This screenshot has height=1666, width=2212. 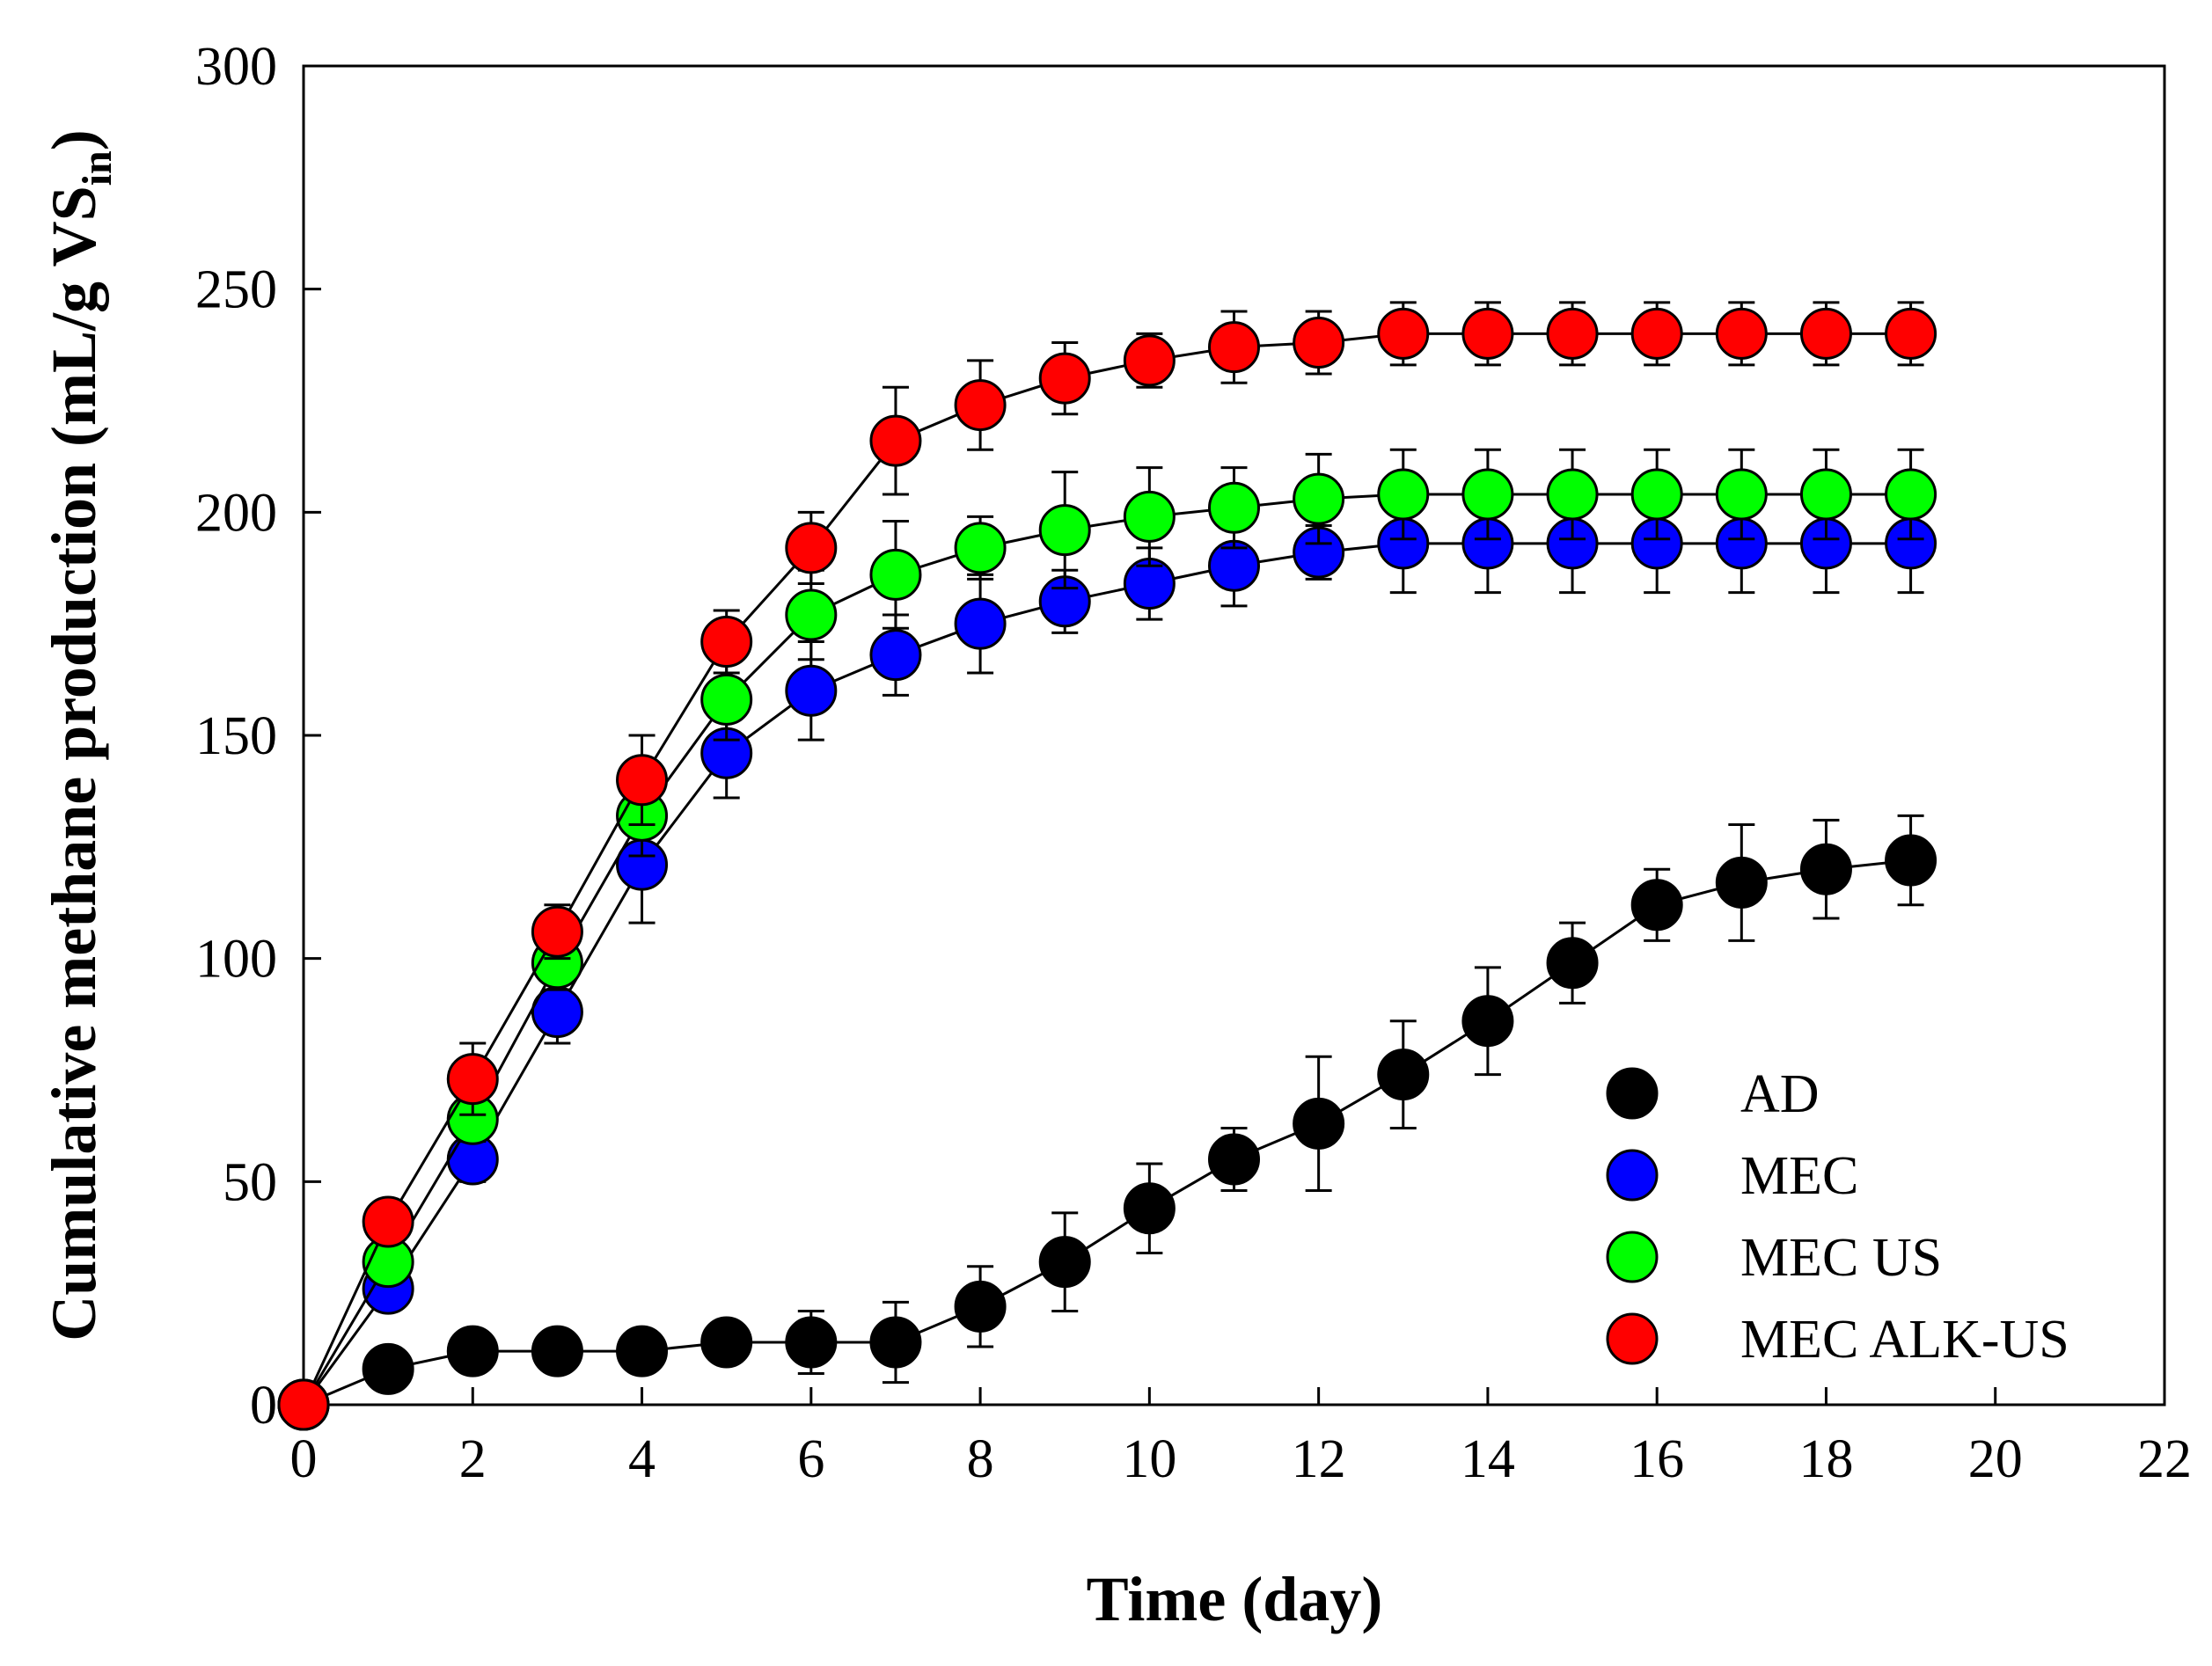 I want to click on legend-label-ad: AD, so click(x=1780, y=1094).